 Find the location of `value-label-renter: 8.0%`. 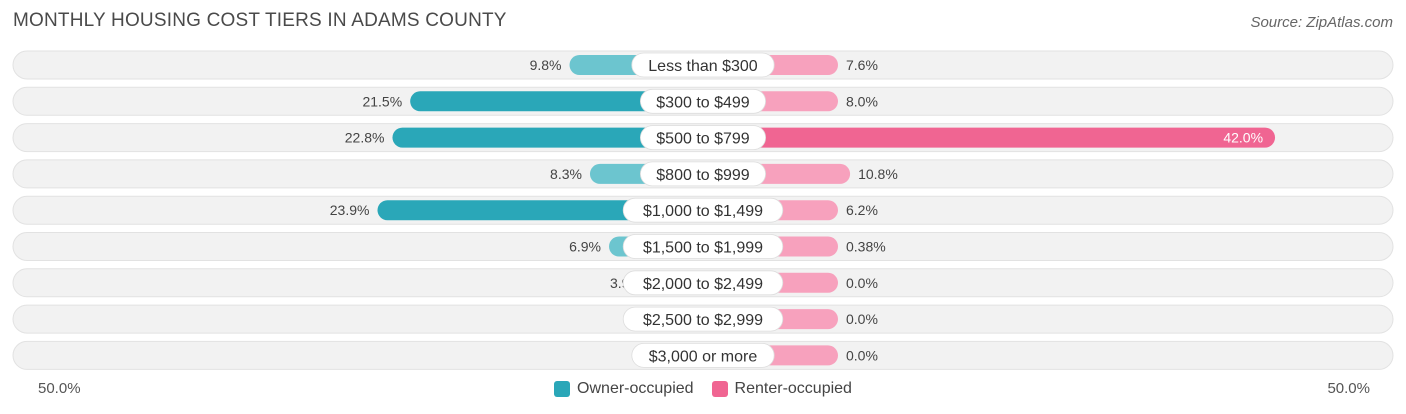

value-label-renter: 8.0% is located at coordinates (862, 101).